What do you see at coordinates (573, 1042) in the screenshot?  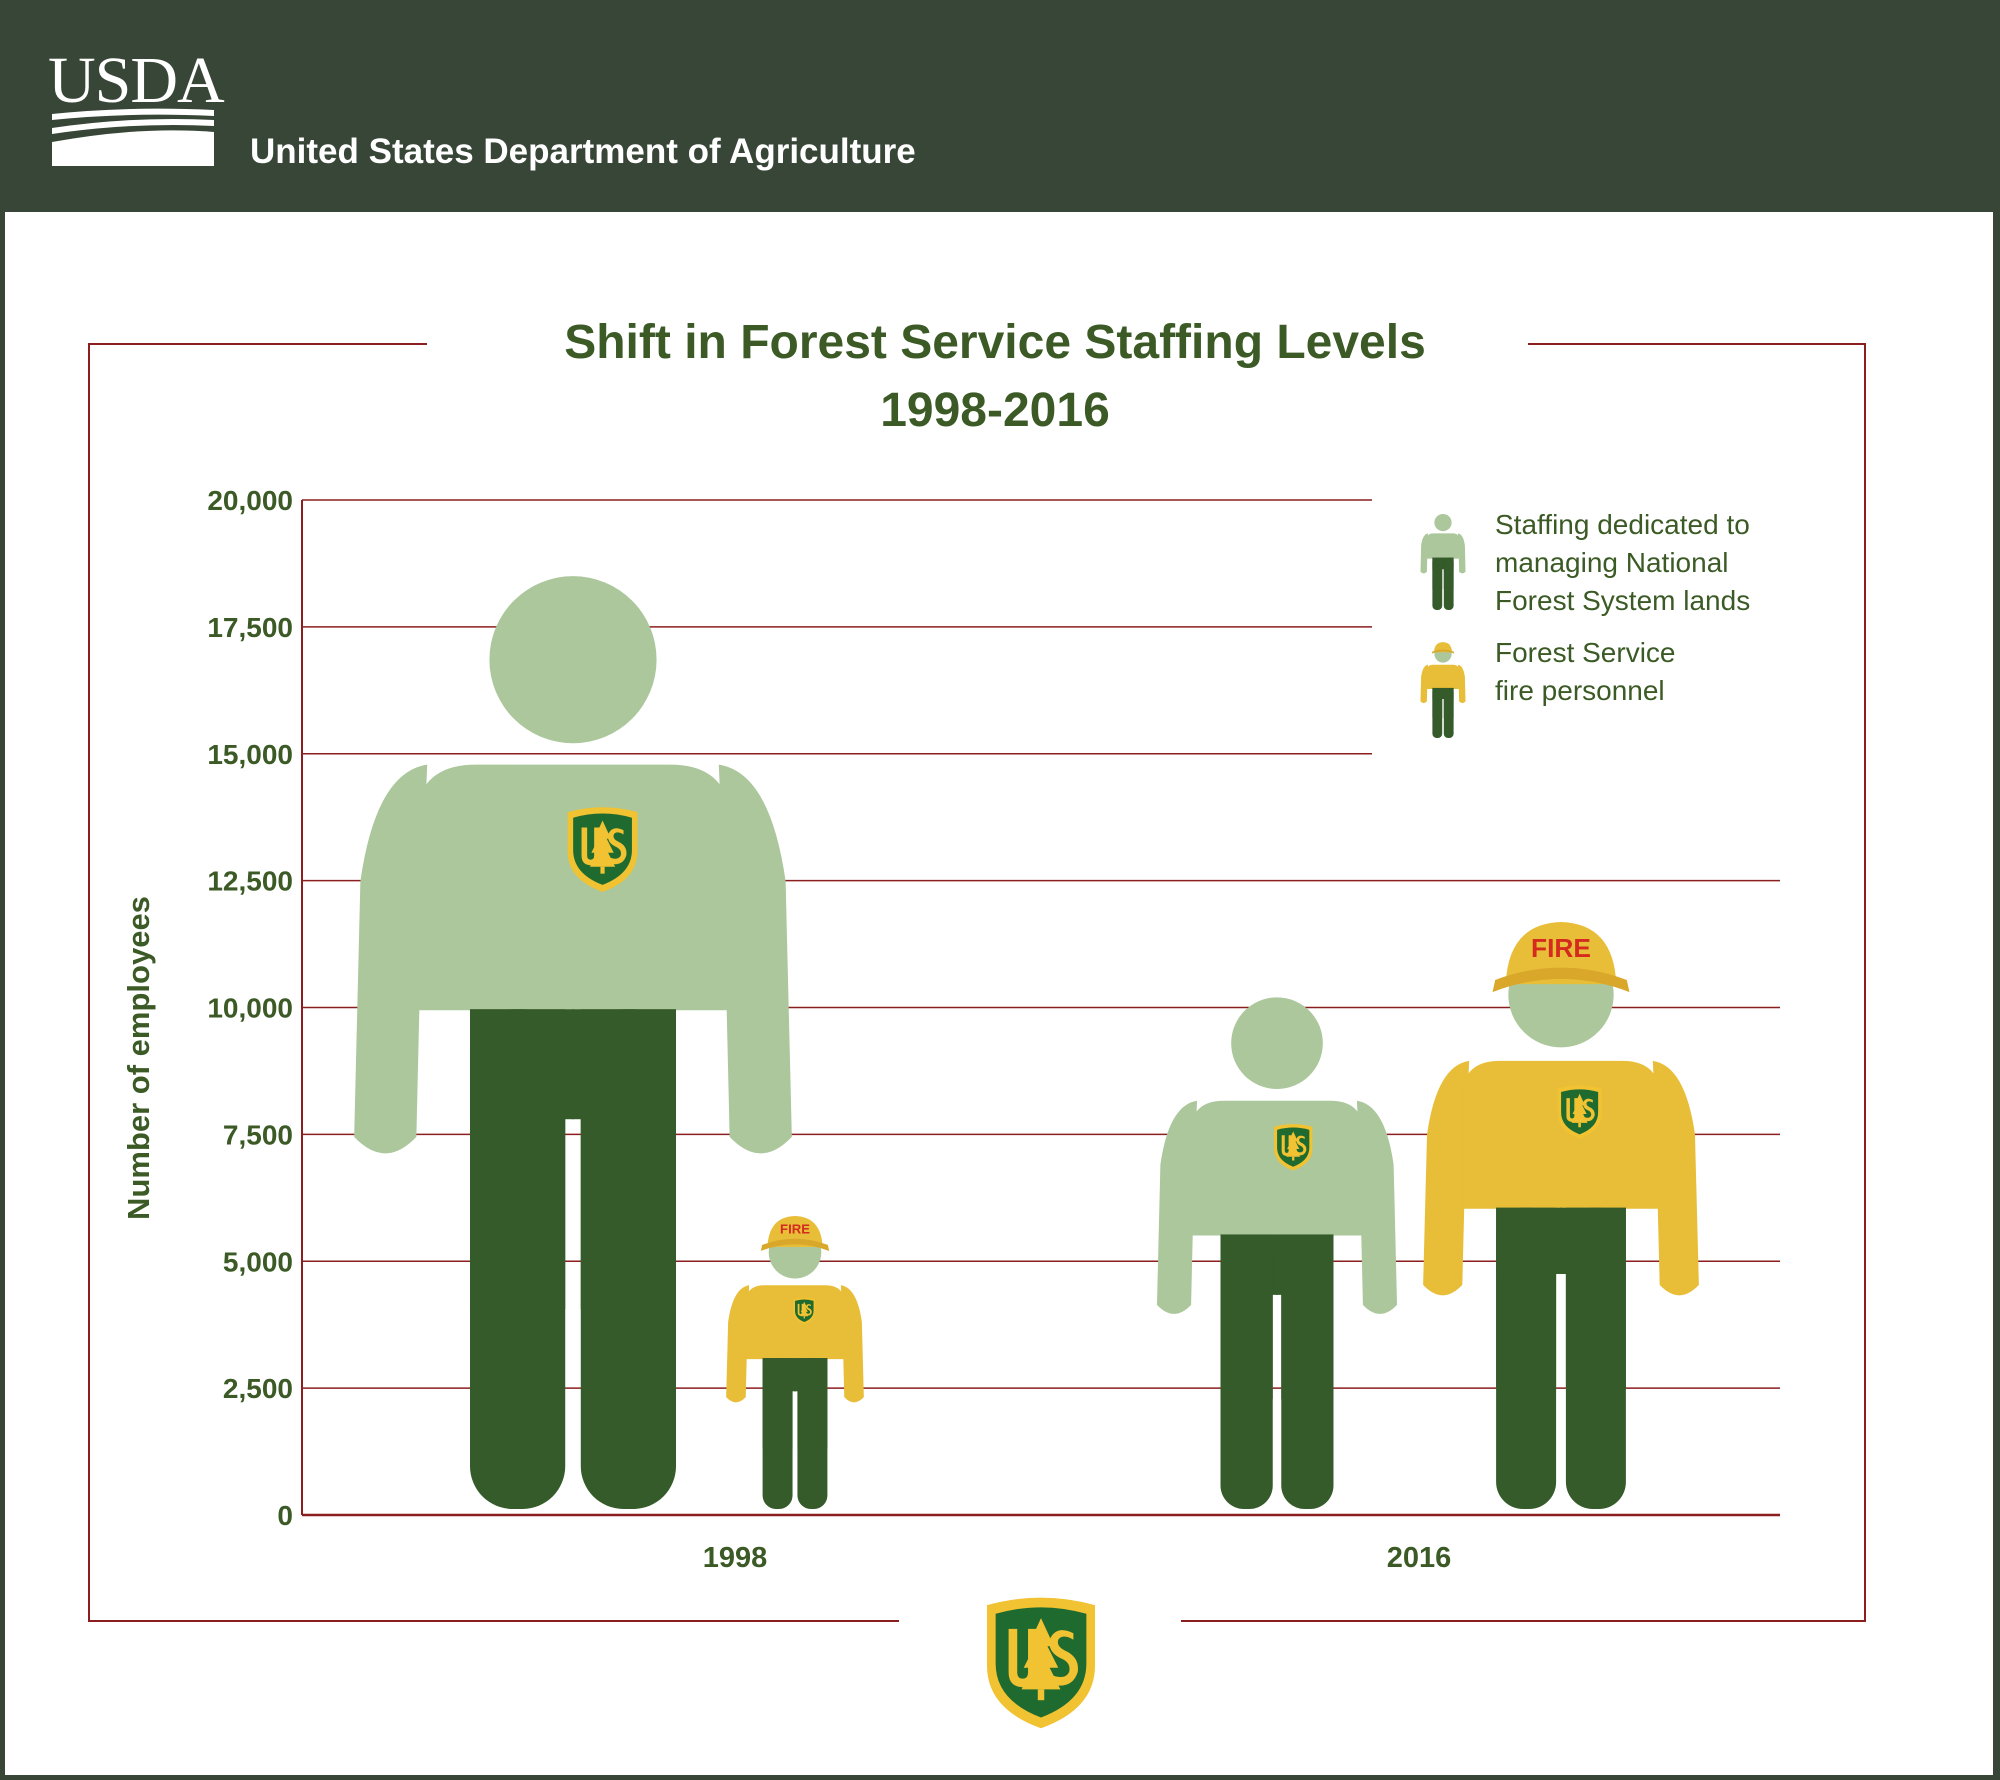 I see `bar-lands-staff-1998` at bounding box center [573, 1042].